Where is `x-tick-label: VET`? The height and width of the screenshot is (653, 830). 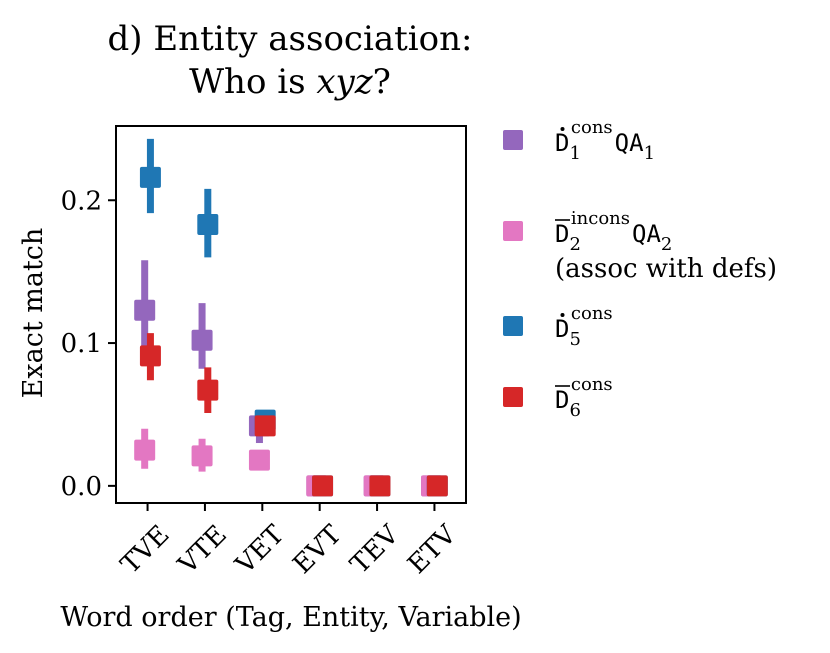
x-tick-label: VET is located at coordinates (259, 549).